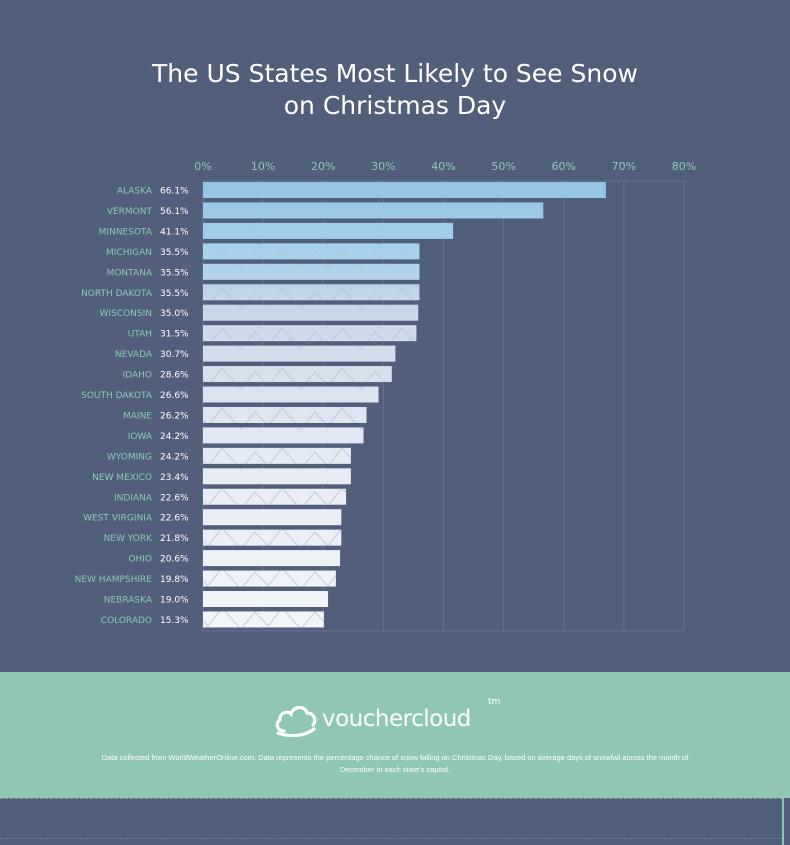 The image size is (790, 845). I want to click on brand-name: vouchercloud, so click(396, 719).